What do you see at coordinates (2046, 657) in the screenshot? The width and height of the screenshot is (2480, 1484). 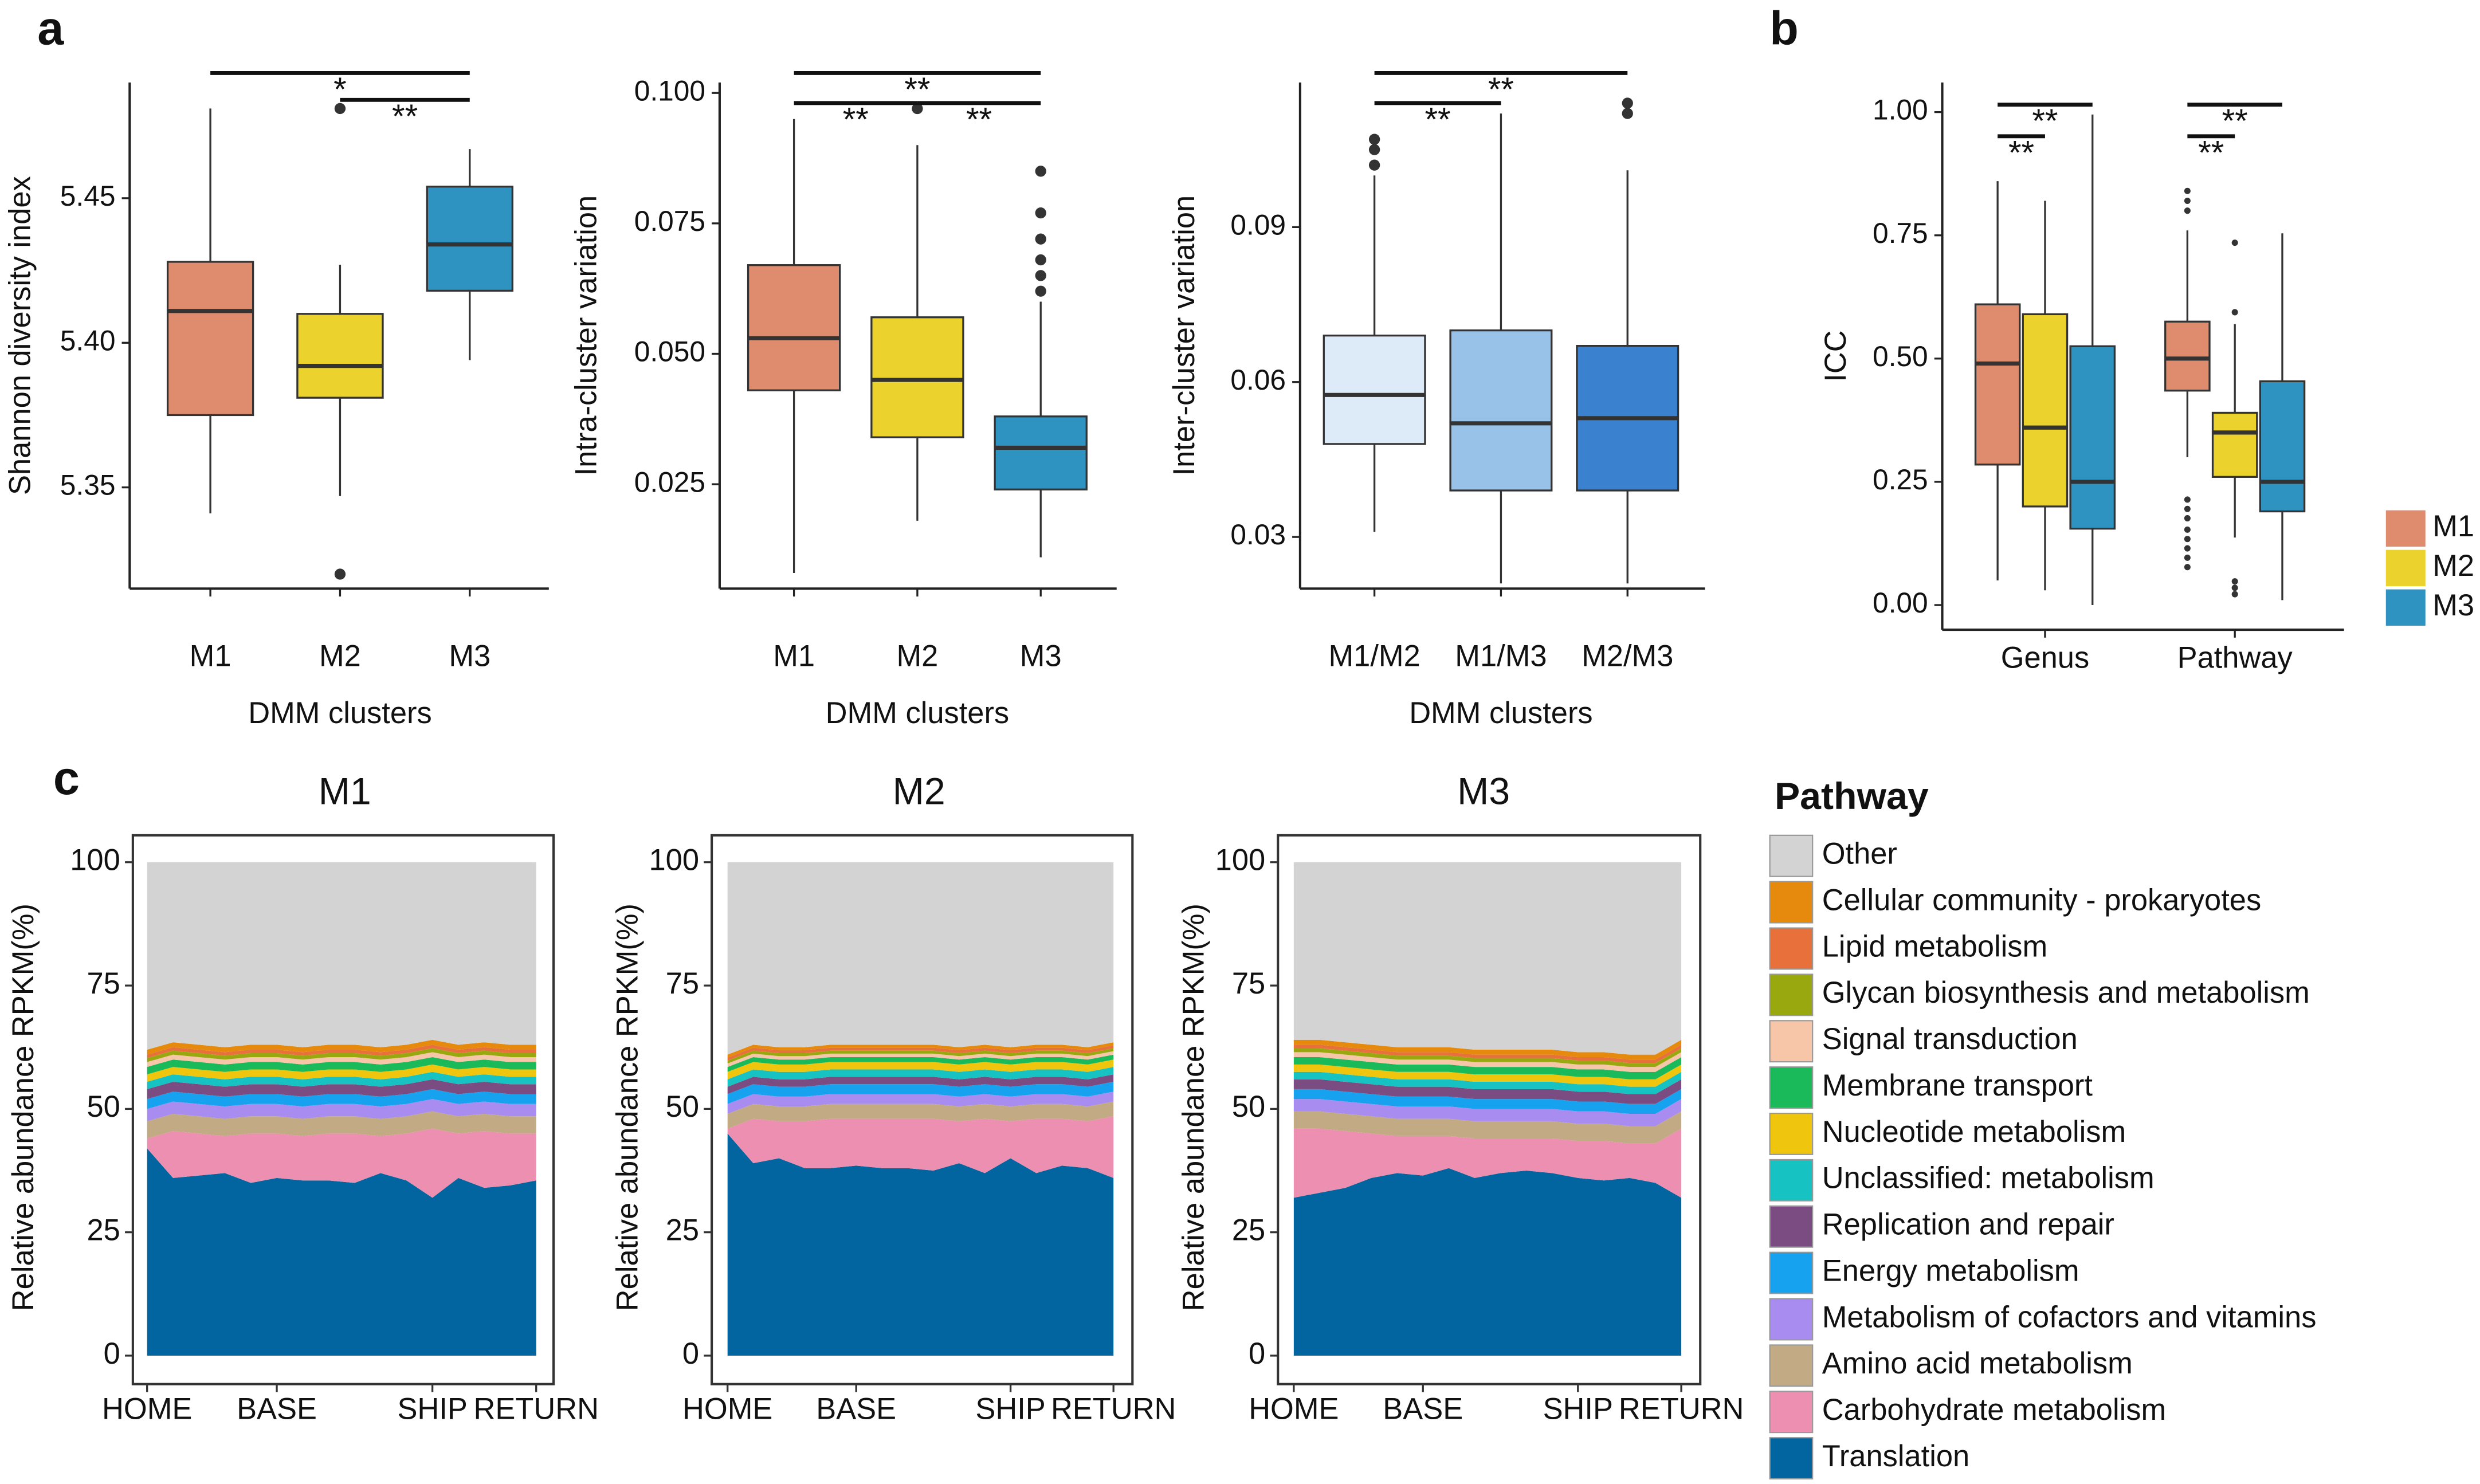 I see `x-tick-label: Genus` at bounding box center [2046, 657].